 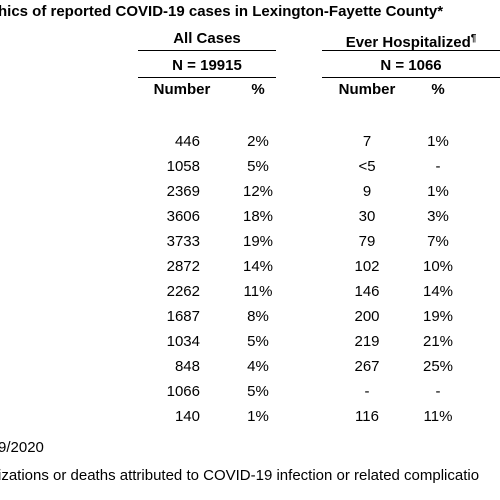 I want to click on cell: 146, so click(x=367, y=291).